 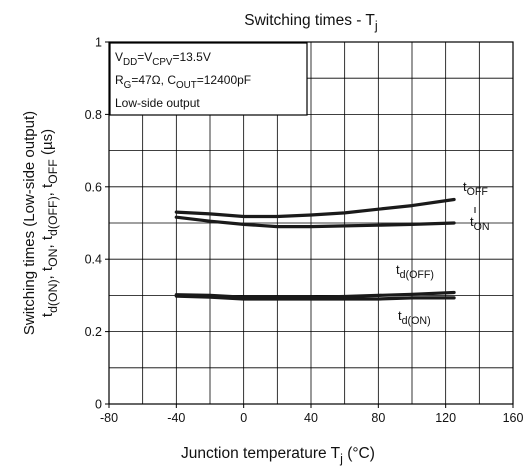 I want to click on chart-title: Switching times - Tj, so click(x=310, y=22).